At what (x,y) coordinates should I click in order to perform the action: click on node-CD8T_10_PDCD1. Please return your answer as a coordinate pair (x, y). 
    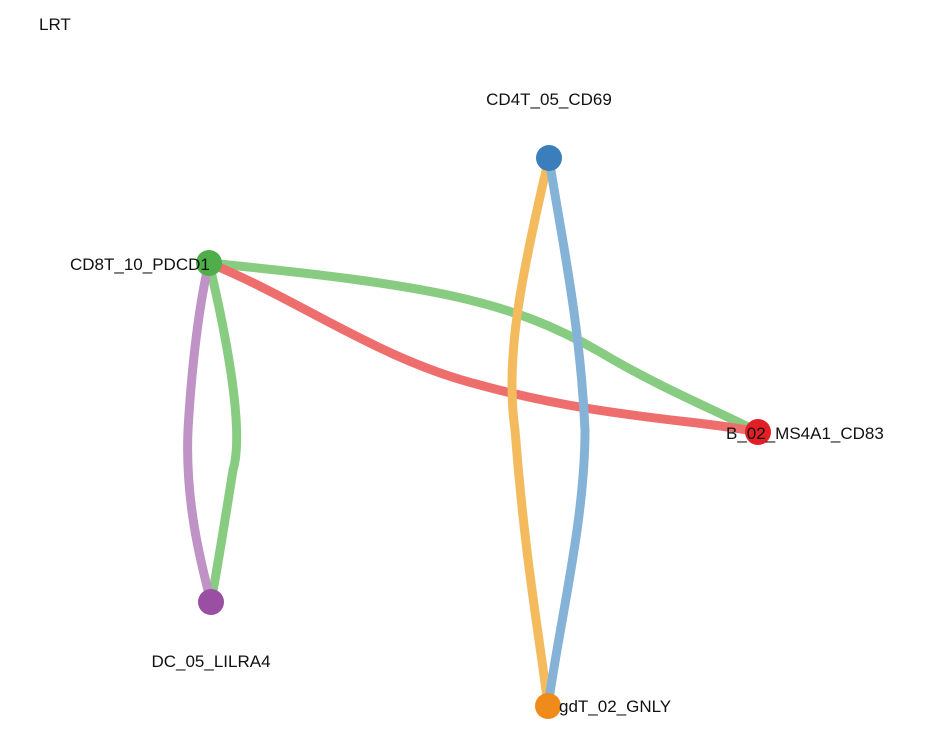
    Looking at the image, I should click on (209, 263).